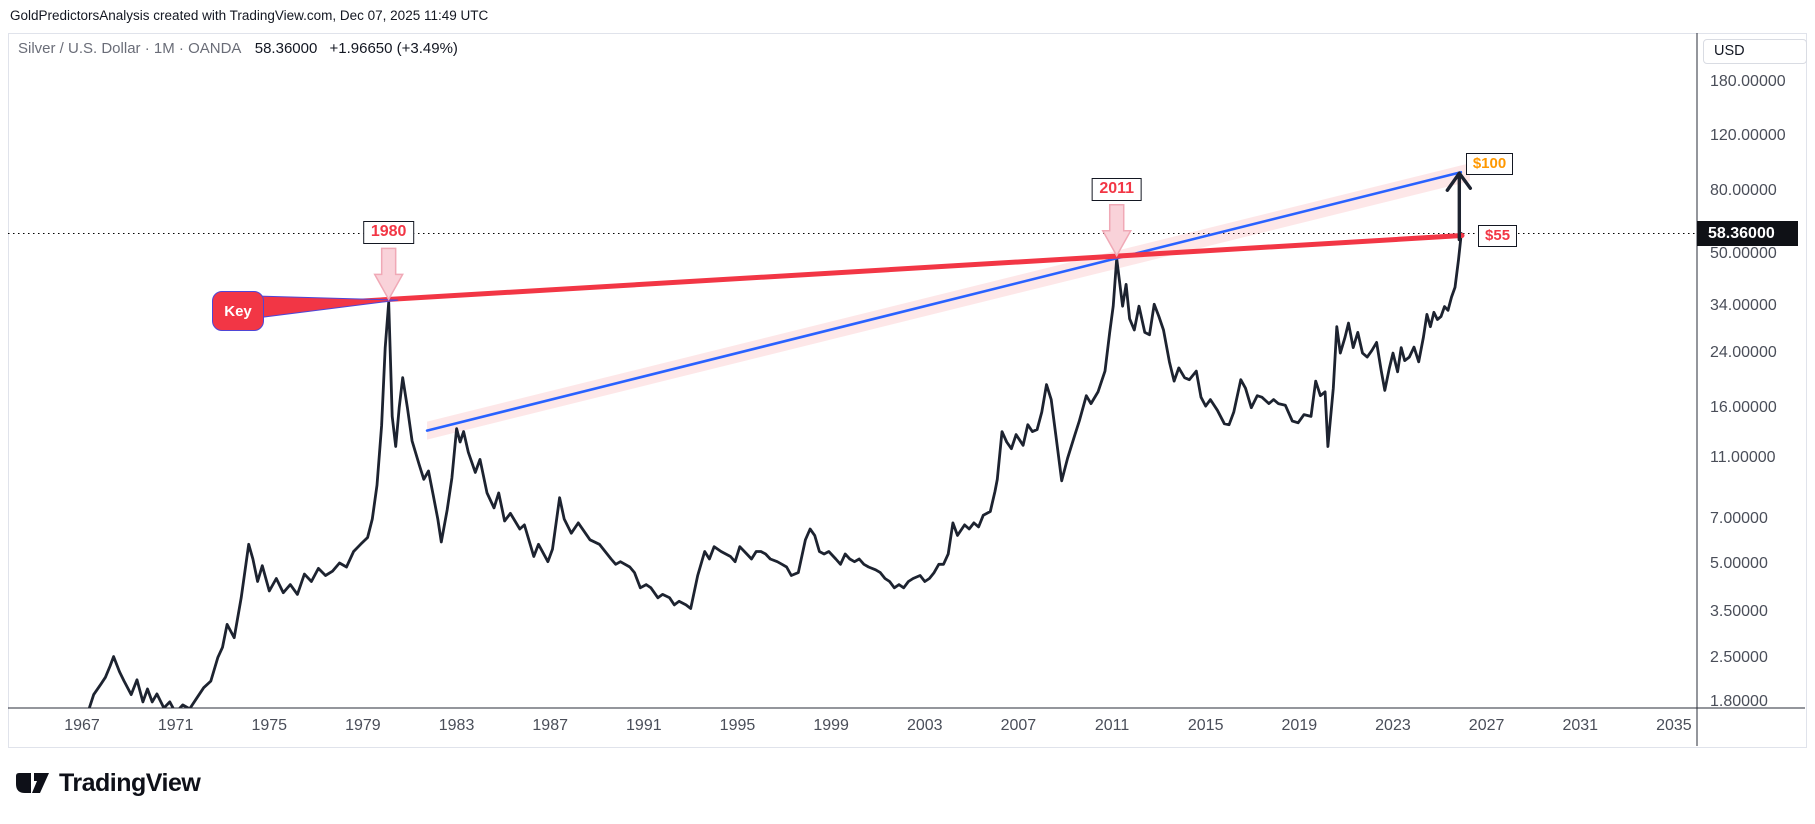 The height and width of the screenshot is (824, 1815). I want to click on price-tick-label: 5.00000, so click(1739, 564).